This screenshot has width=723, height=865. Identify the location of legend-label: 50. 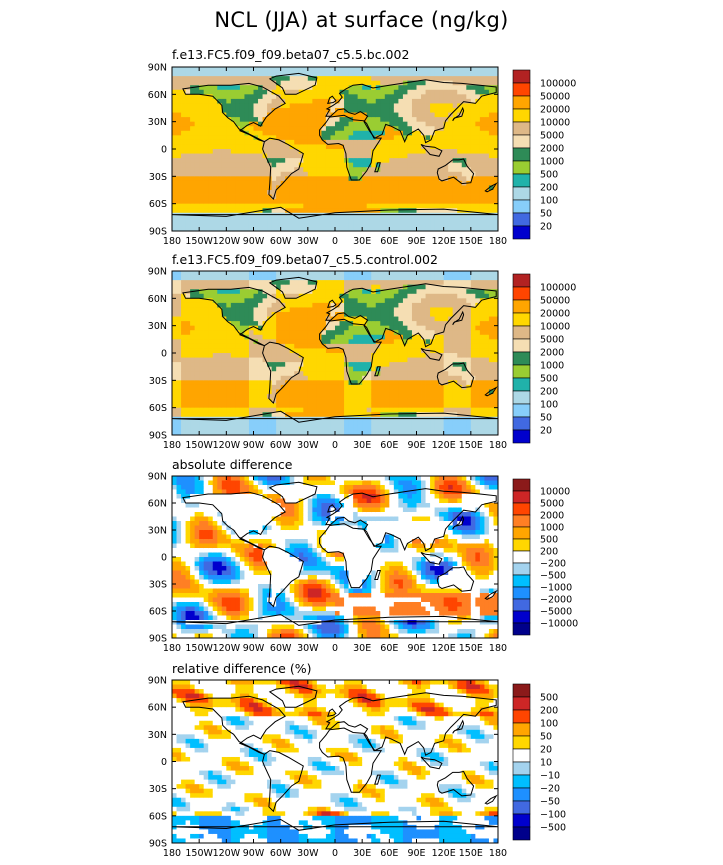
(546, 214).